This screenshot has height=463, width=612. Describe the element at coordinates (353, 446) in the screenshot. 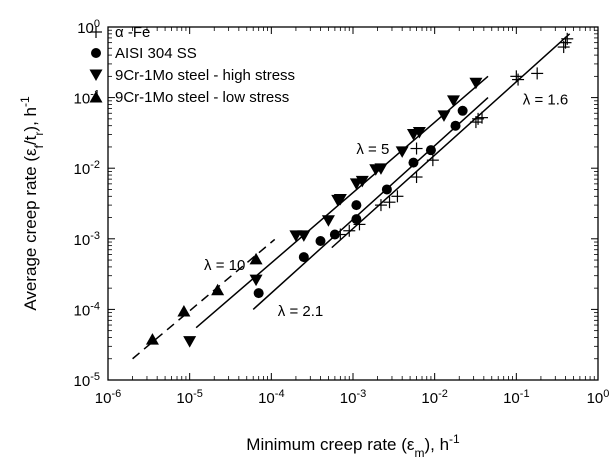

I see `x-axis-title: Minimum creep rate (εm), h-1` at that location.